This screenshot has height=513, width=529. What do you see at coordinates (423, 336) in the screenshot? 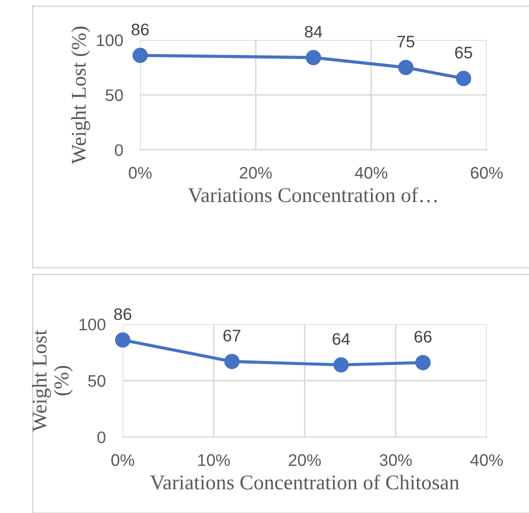
I see `data-label: 66` at bounding box center [423, 336].